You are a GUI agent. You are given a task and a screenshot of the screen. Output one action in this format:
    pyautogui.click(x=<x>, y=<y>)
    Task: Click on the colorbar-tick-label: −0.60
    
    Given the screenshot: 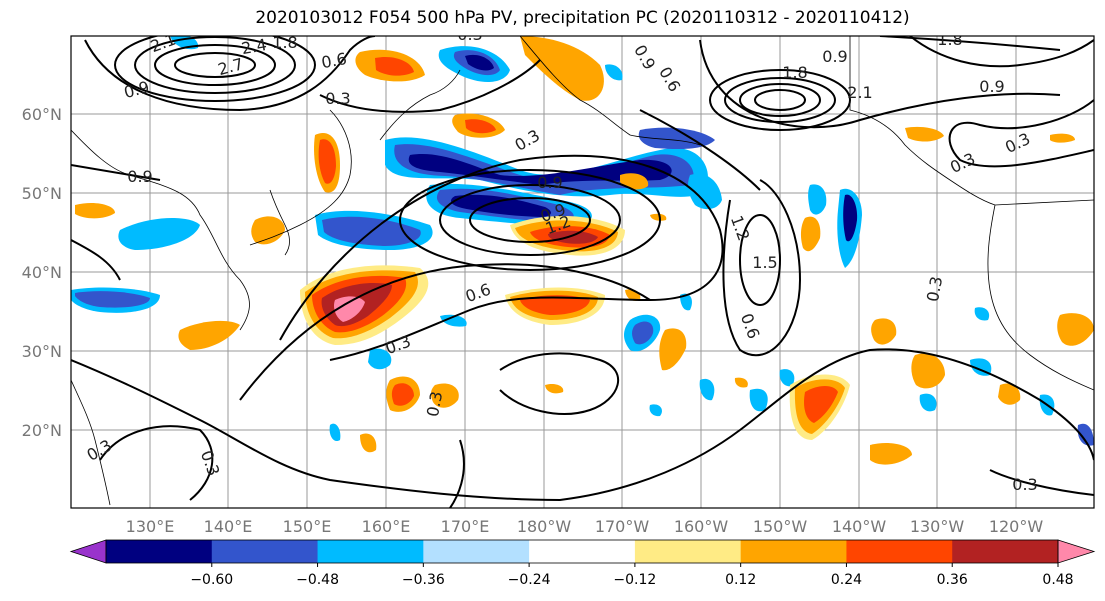 What is the action you would take?
    pyautogui.click(x=211, y=580)
    